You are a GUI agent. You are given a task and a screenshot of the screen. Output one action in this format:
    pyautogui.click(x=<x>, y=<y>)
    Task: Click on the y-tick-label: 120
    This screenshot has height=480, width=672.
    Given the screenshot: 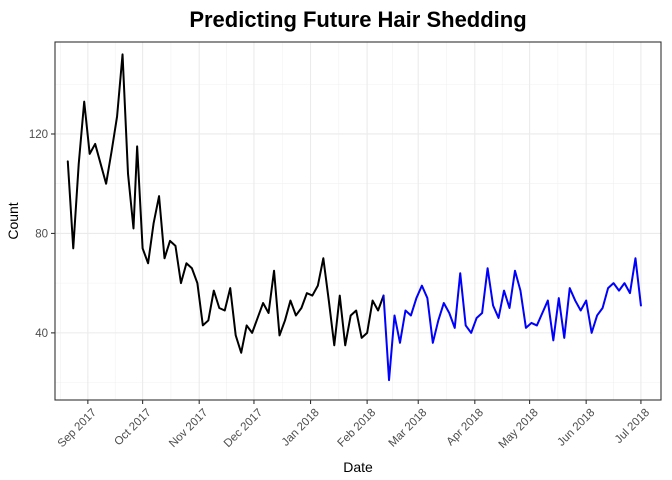 What is the action you would take?
    pyautogui.click(x=38, y=135)
    